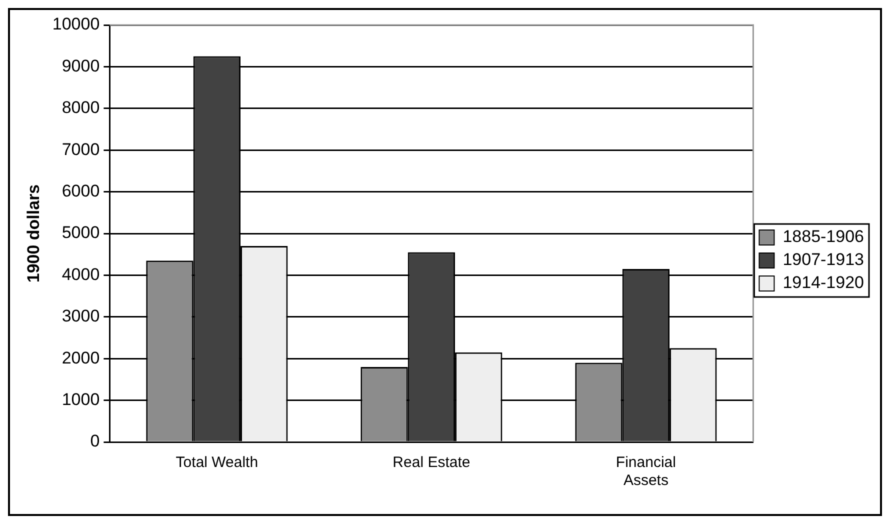  I want to click on y-tick-label: 6000, so click(81, 190).